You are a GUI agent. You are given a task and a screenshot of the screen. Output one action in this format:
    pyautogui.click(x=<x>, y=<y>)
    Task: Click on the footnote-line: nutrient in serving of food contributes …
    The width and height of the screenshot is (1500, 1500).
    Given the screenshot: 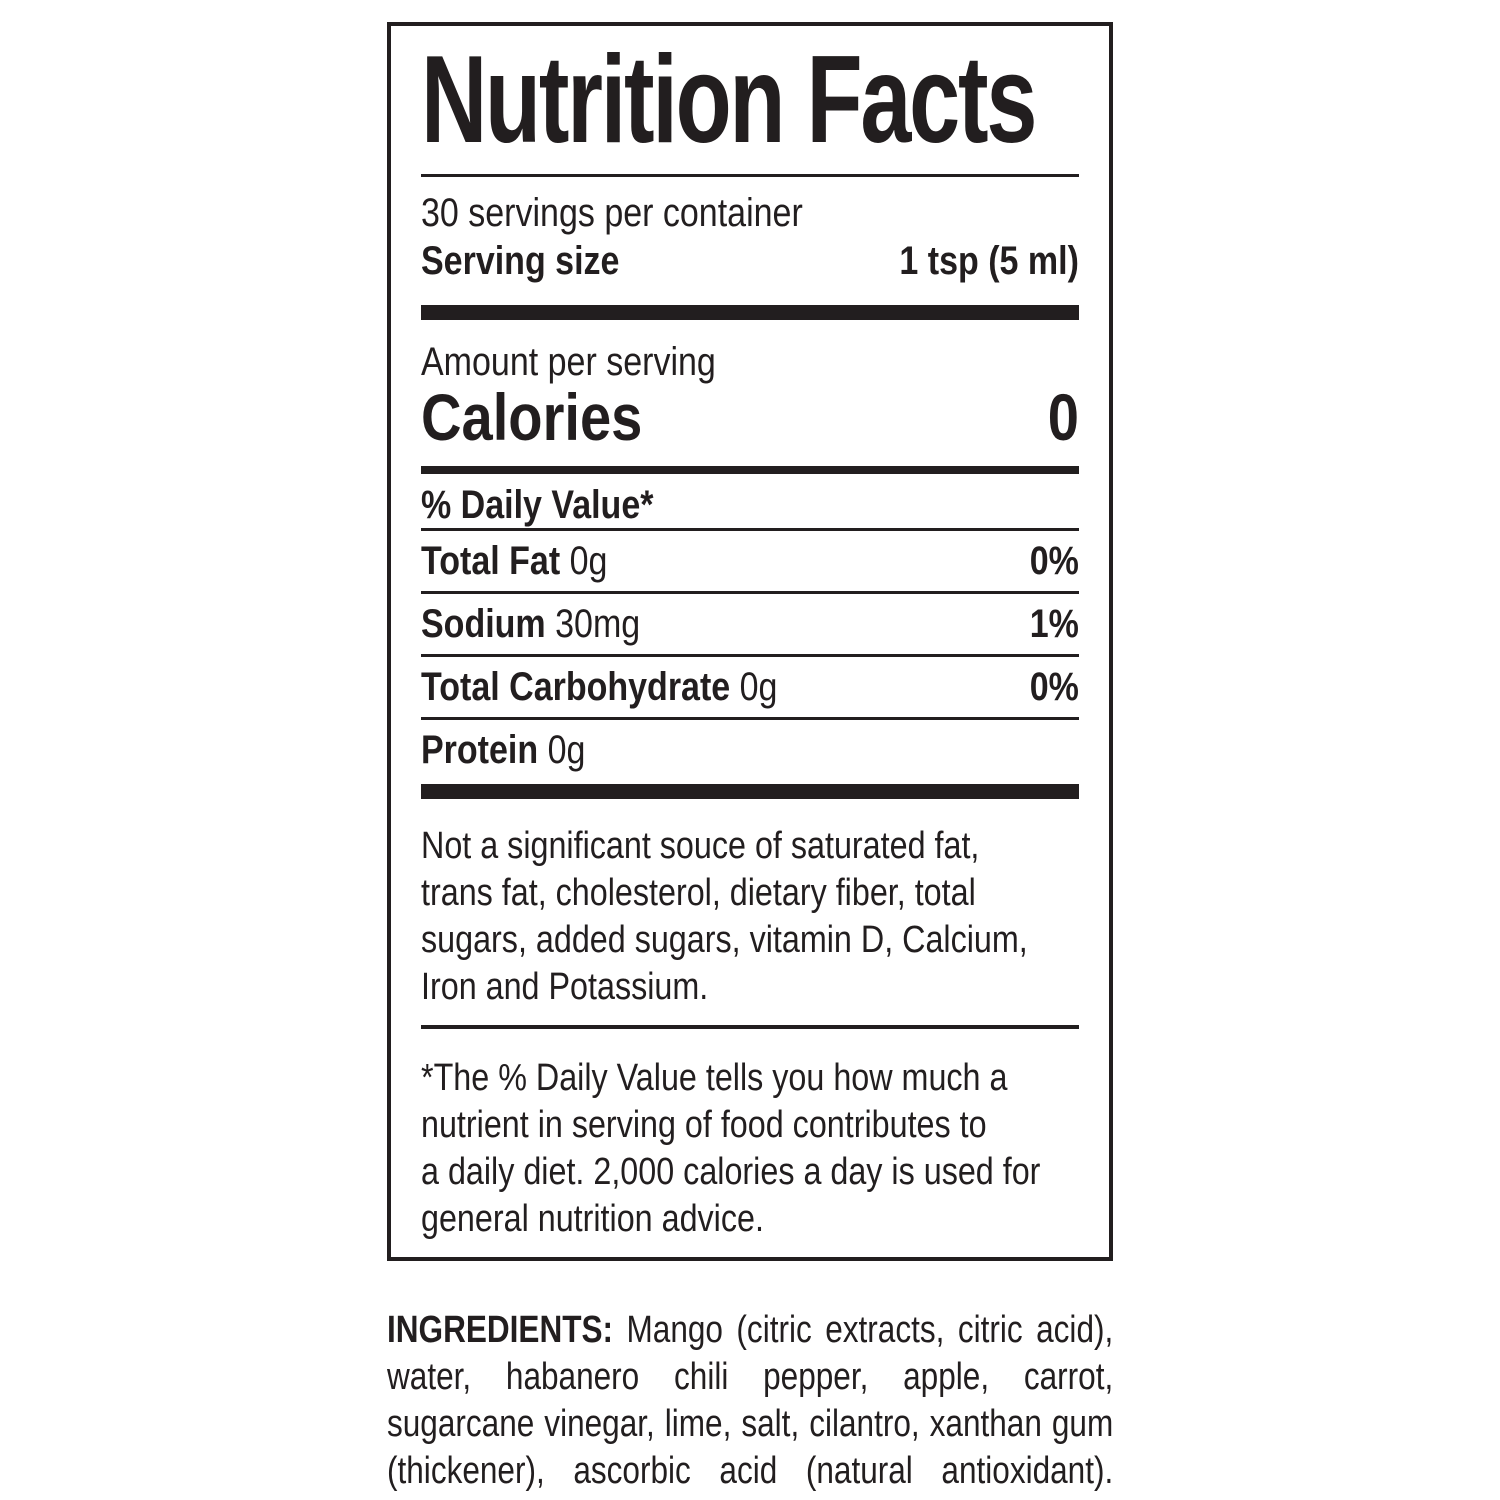 What is the action you would take?
    pyautogui.click(x=704, y=1125)
    